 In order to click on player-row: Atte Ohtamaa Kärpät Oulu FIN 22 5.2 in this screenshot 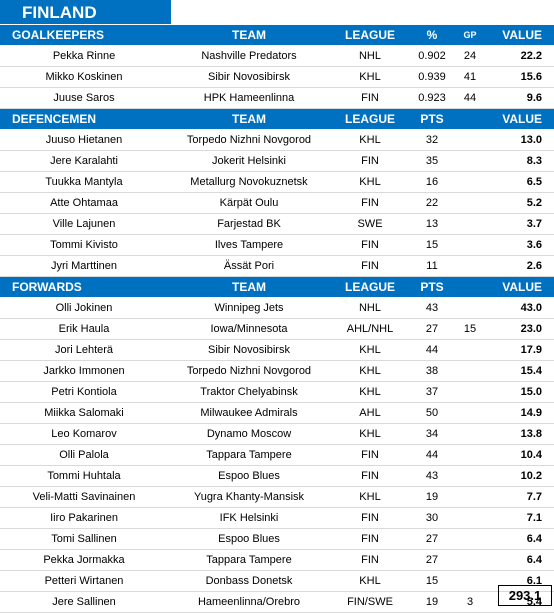, I will do `click(277, 203)`.